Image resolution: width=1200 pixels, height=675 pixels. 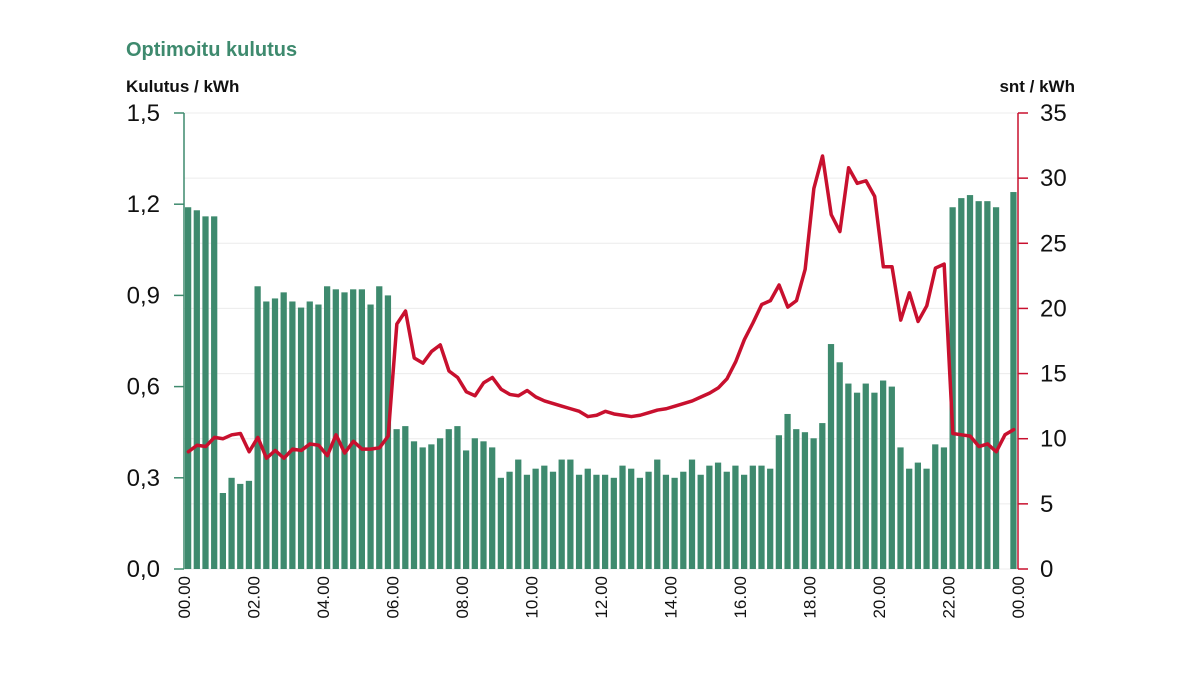 I want to click on x-tick-label: 12.00, so click(x=601, y=597).